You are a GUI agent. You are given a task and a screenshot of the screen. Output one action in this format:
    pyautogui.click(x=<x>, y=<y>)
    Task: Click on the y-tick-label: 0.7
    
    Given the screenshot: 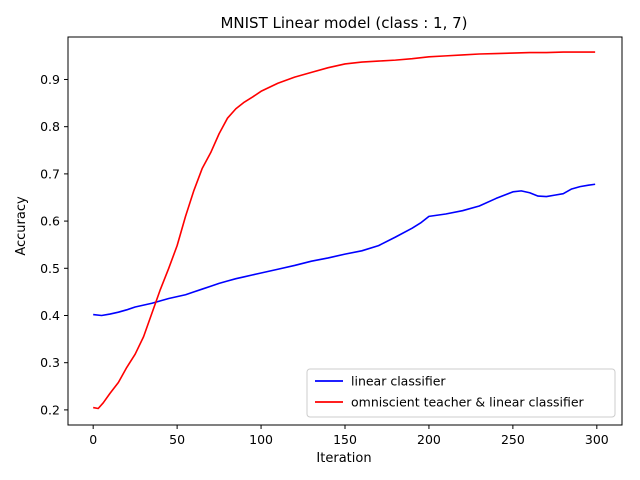 What is the action you would take?
    pyautogui.click(x=50, y=173)
    